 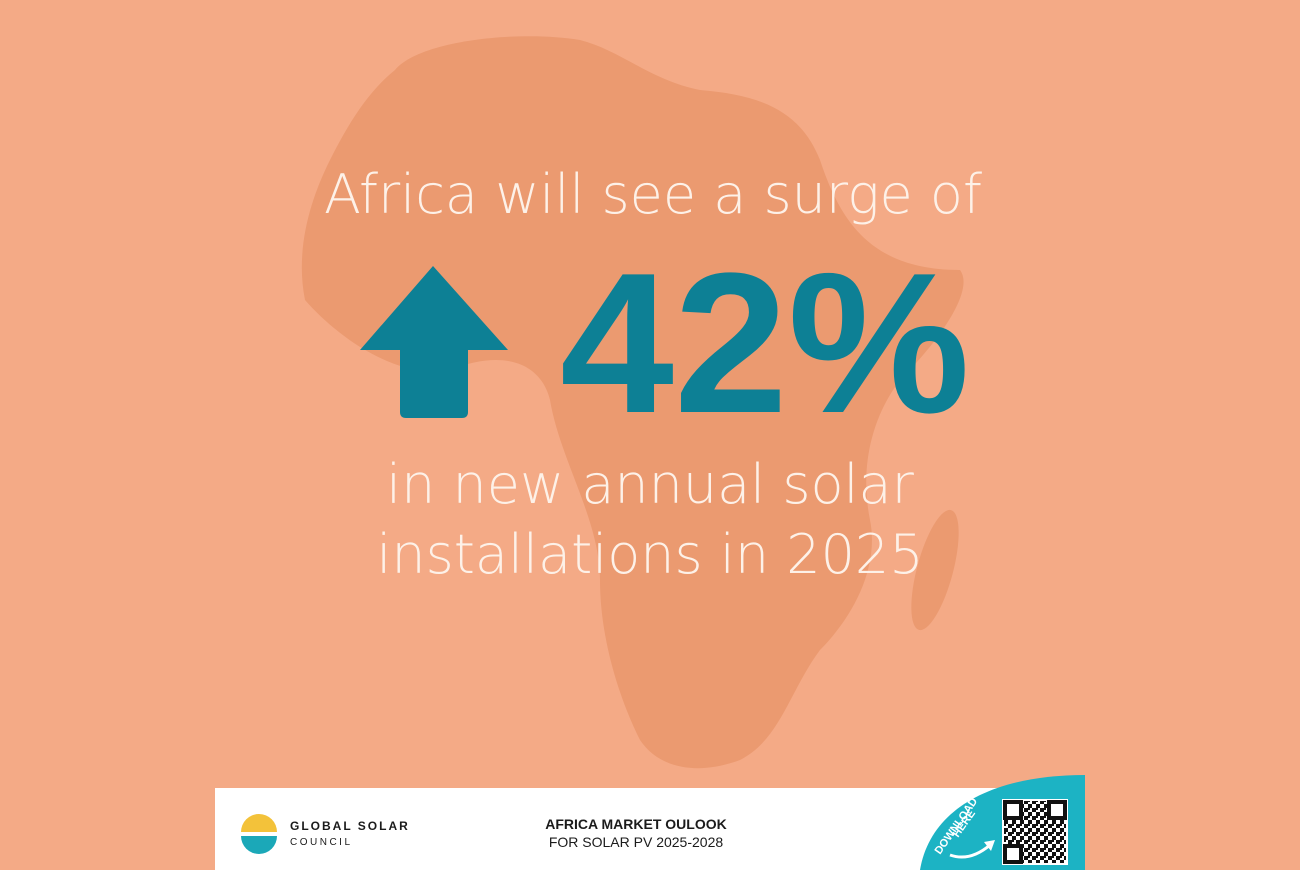 I want to click on logo-name: GLOBAL SOLAR, so click(x=350, y=826).